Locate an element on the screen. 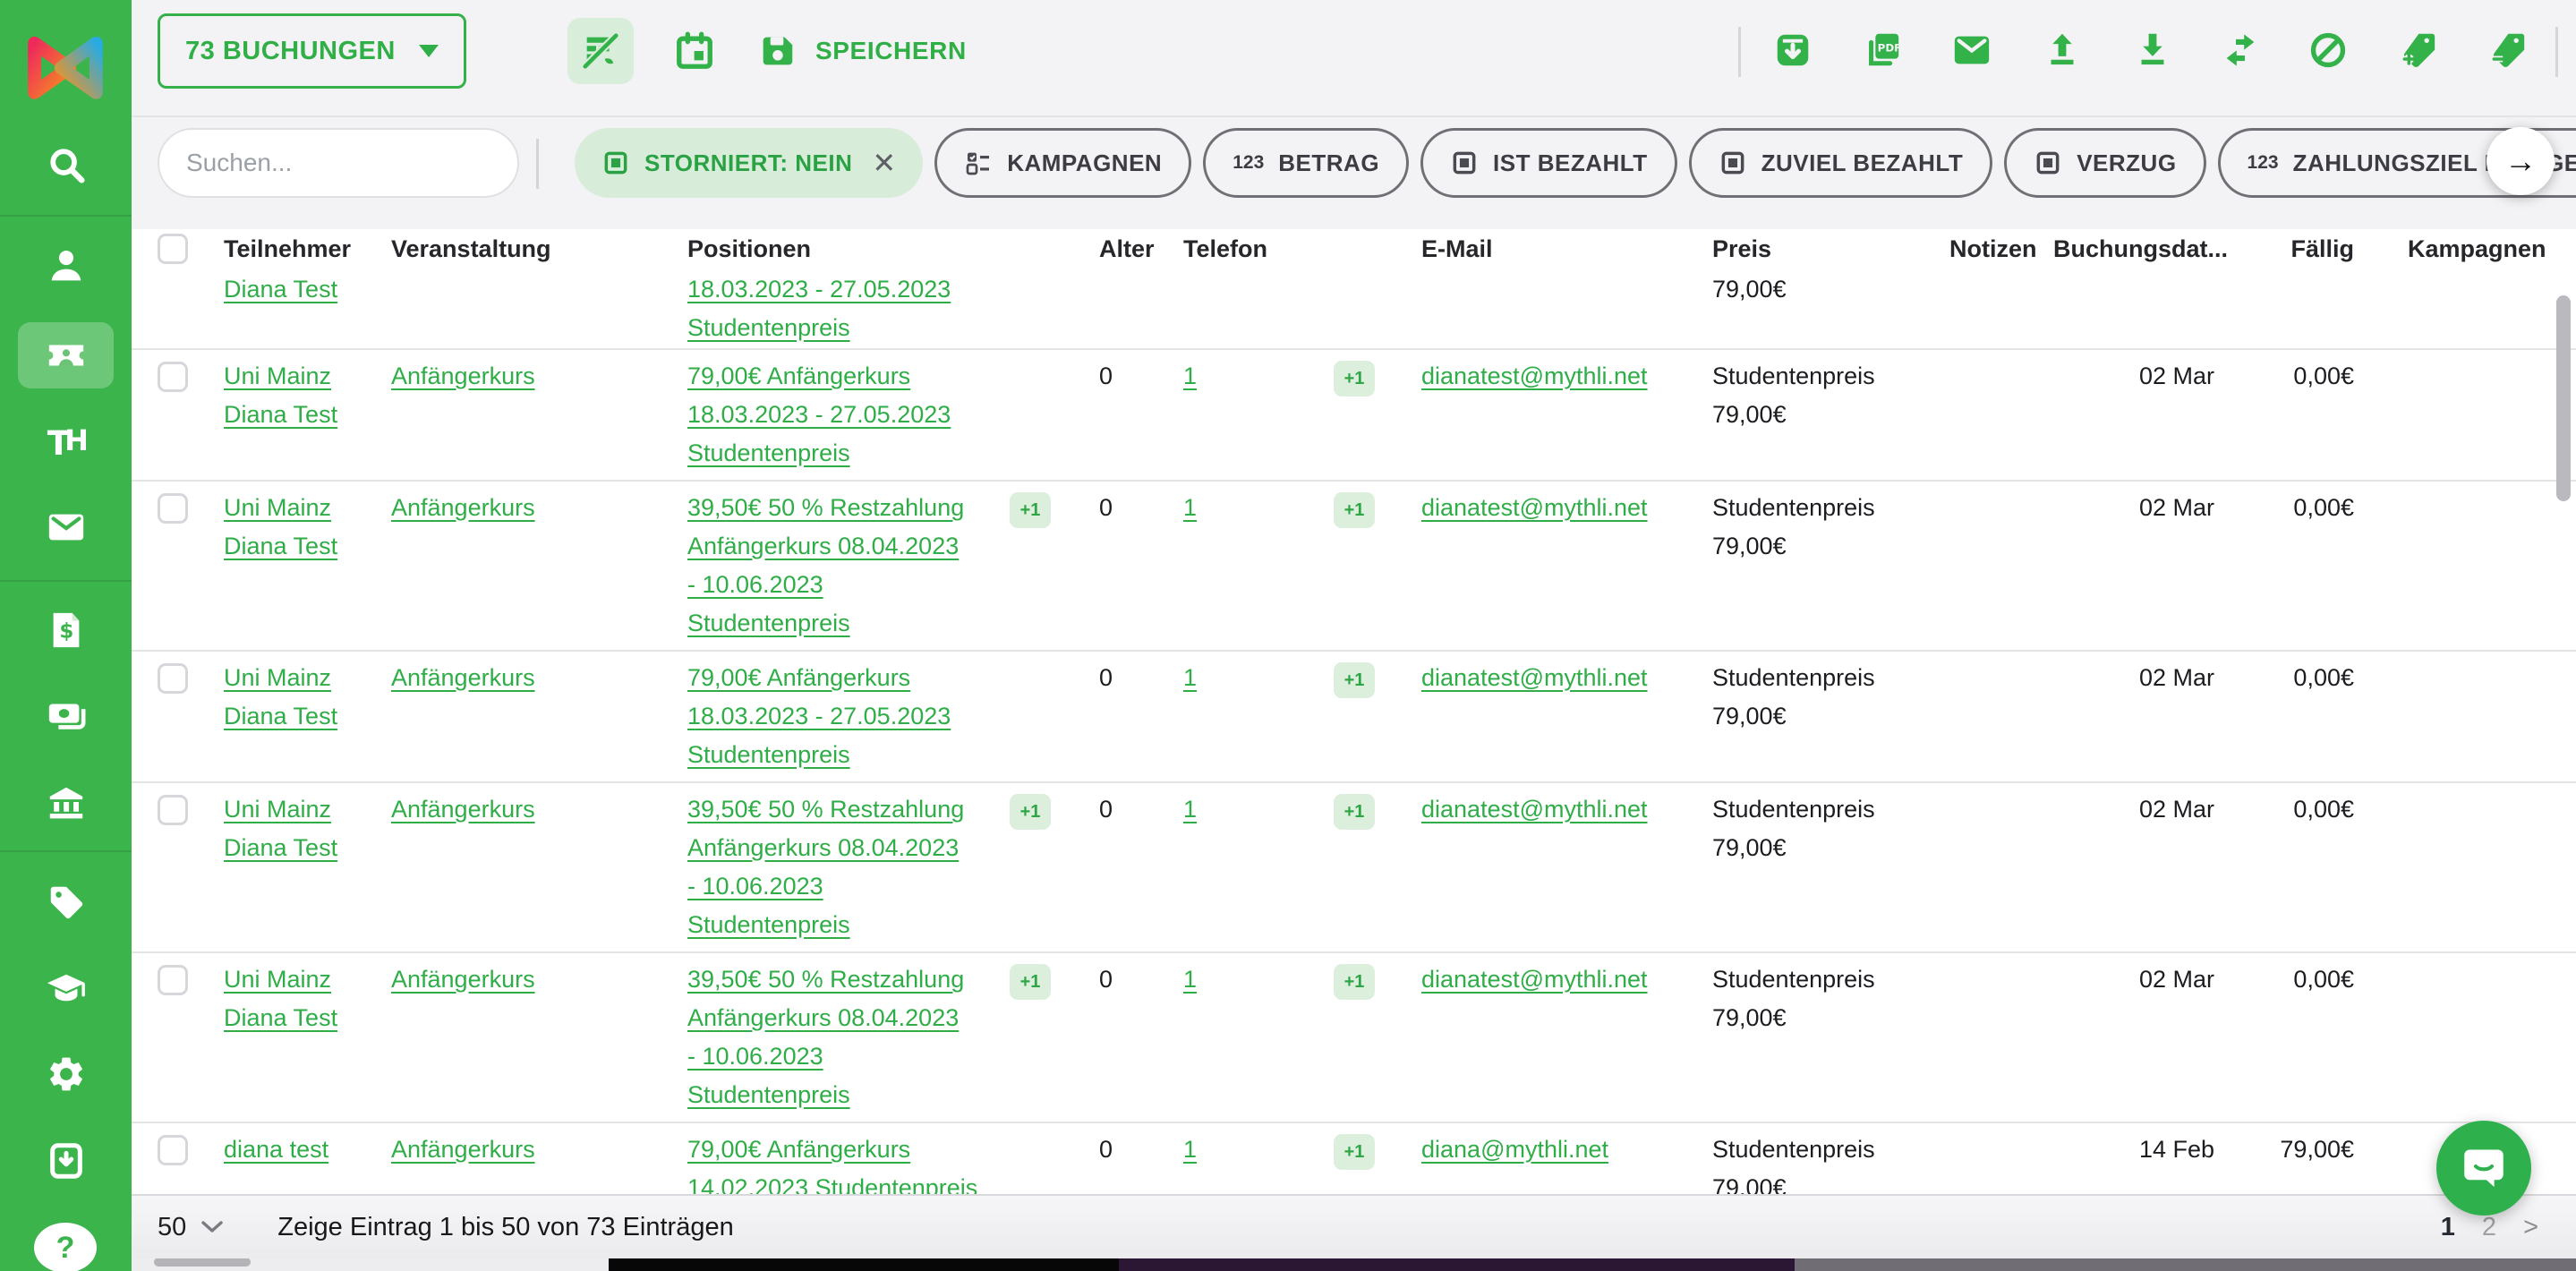  chat-widget-button is located at coordinates (2483, 1168).